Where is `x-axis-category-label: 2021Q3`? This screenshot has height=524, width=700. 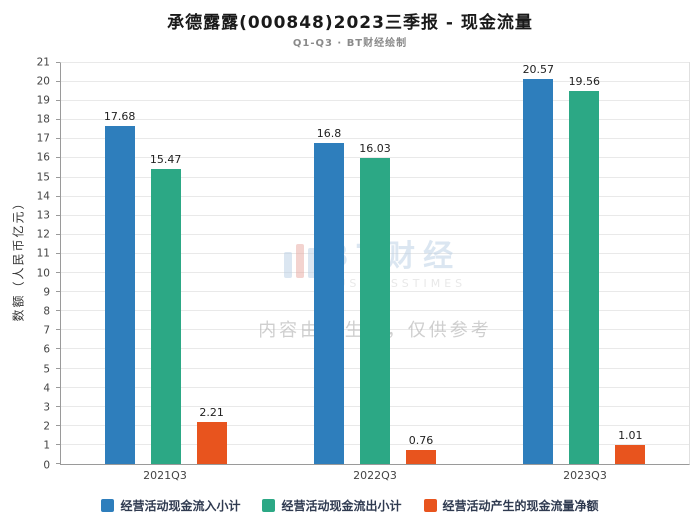
x-axis-category-label: 2021Q3 is located at coordinates (165, 475).